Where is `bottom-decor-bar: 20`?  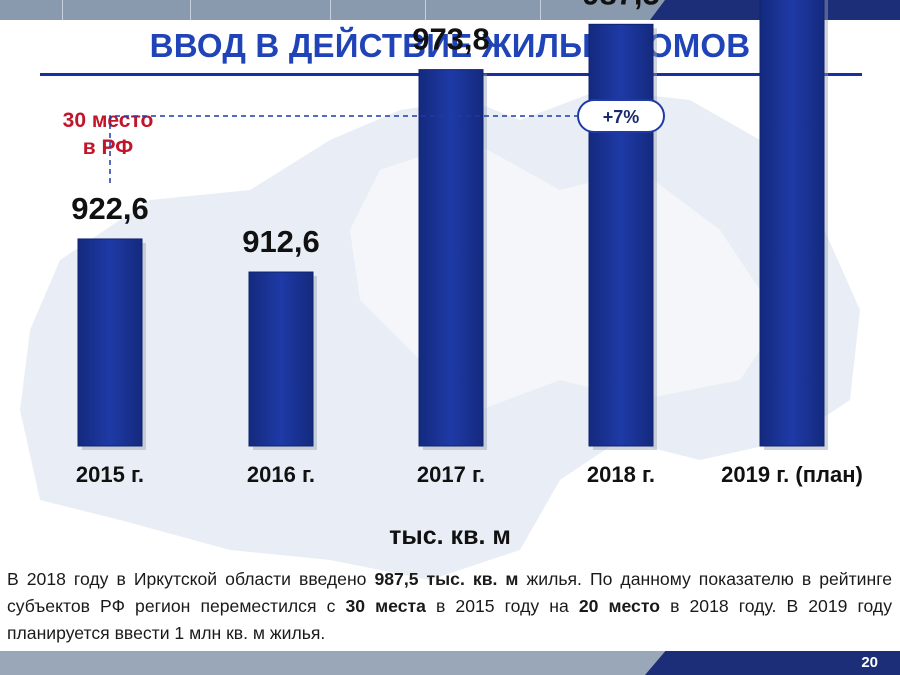 bottom-decor-bar: 20 is located at coordinates (450, 663).